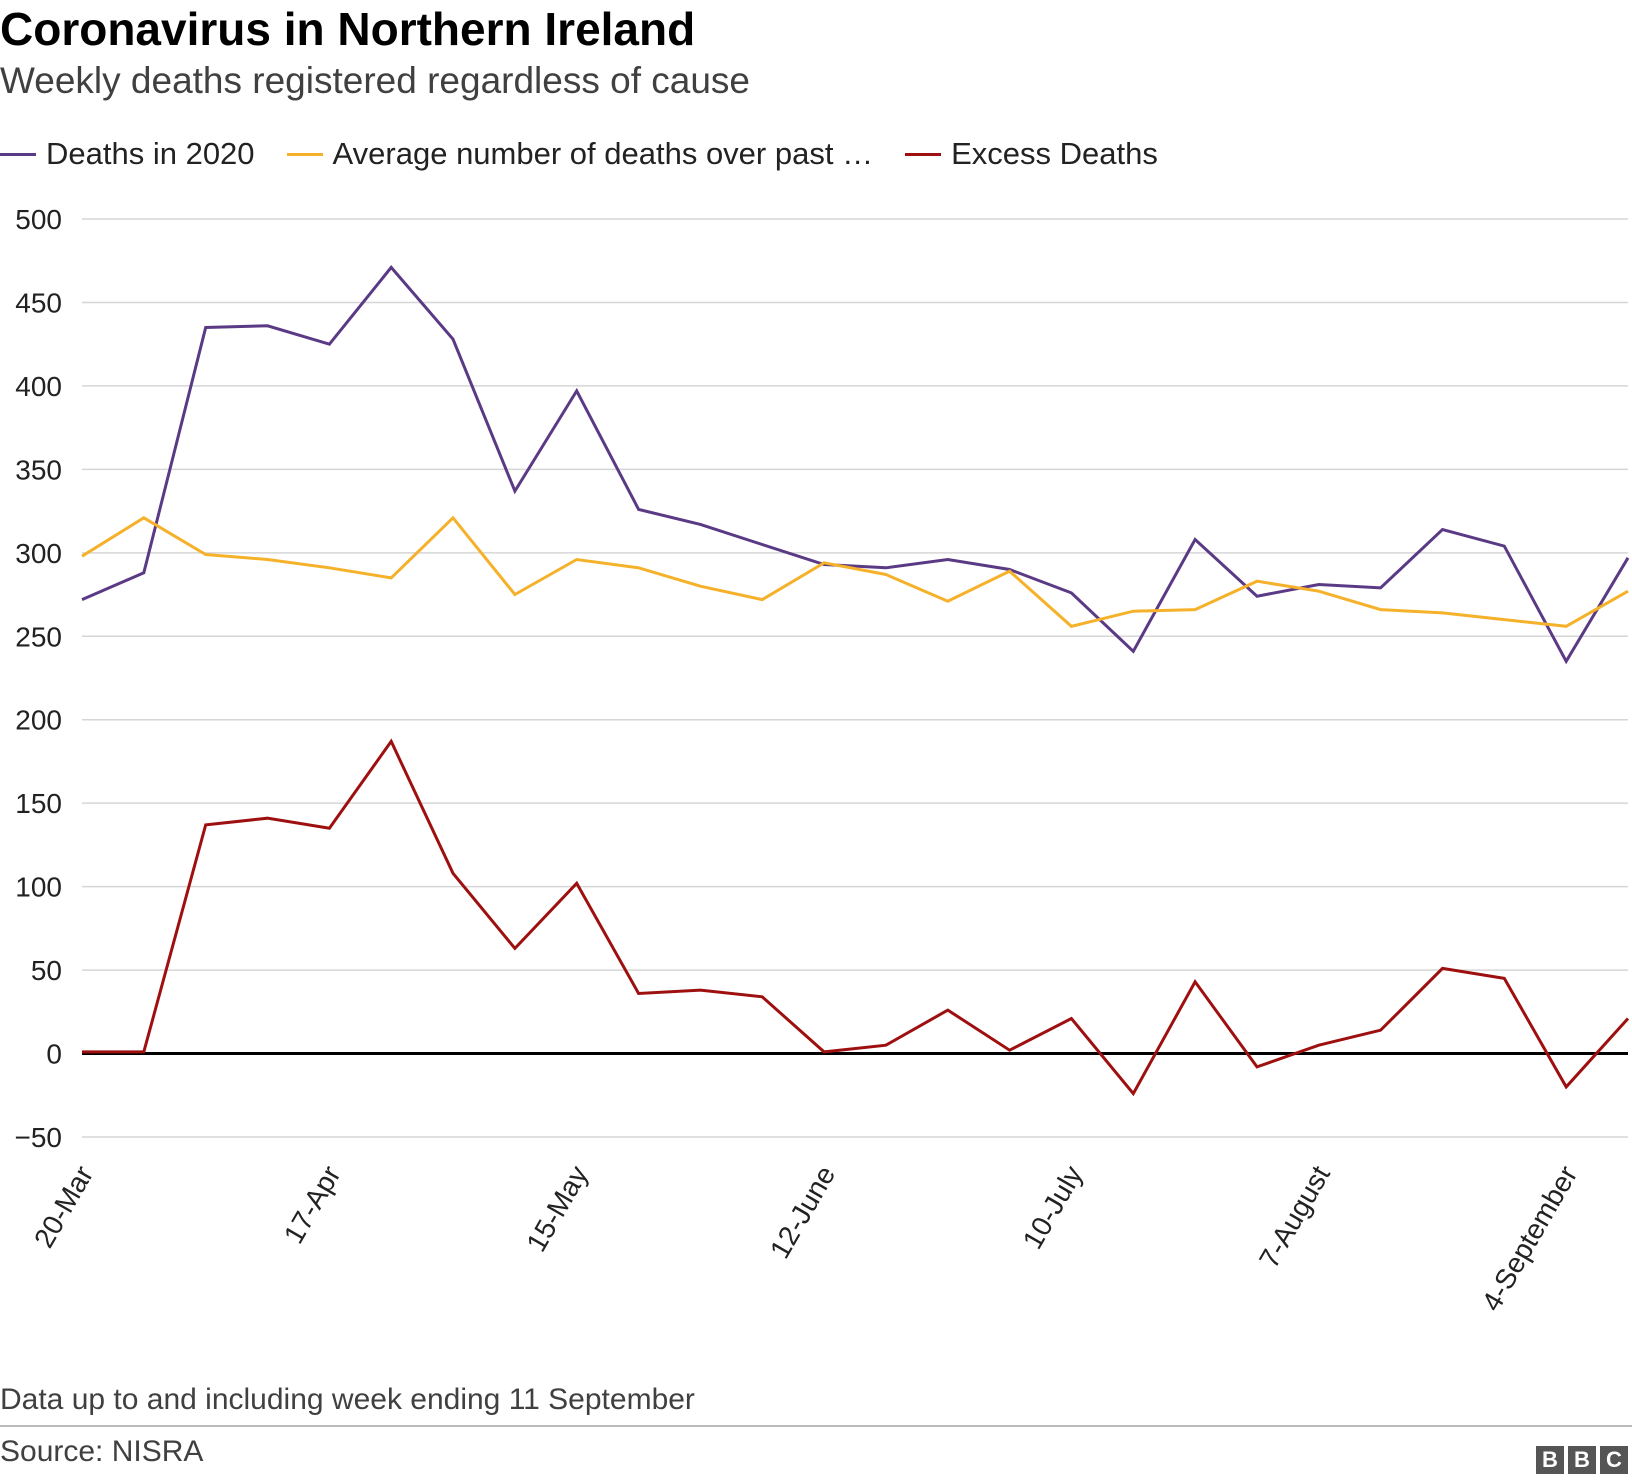 Image resolution: width=1632 pixels, height=1480 pixels. What do you see at coordinates (802, 1212) in the screenshot?
I see `x-tick-label: 12-June` at bounding box center [802, 1212].